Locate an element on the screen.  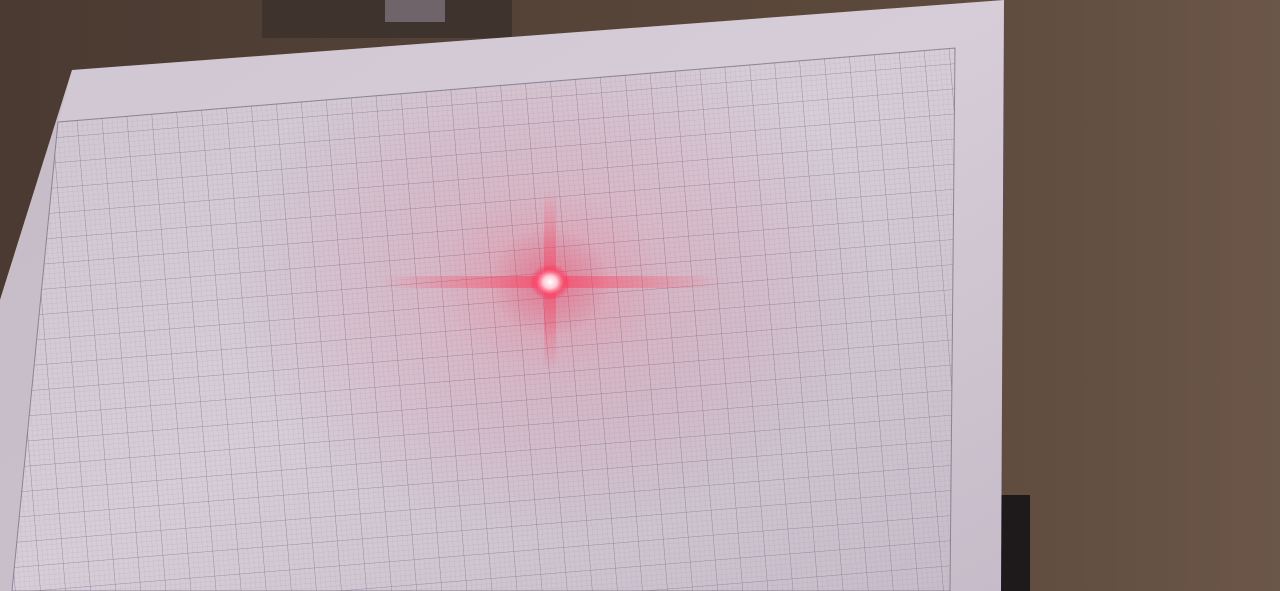
paper-curl-edge is located at coordinates (36, 330).